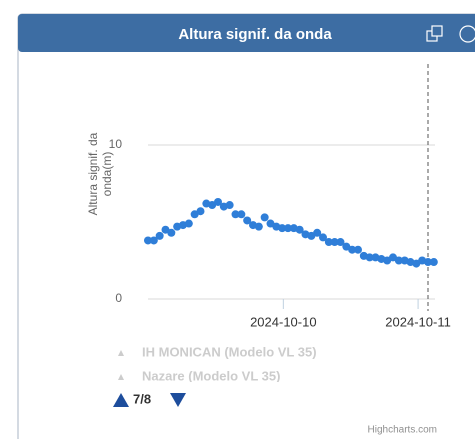 The width and height of the screenshot is (475, 439). What do you see at coordinates (121, 400) in the screenshot?
I see `legend-page-up` at bounding box center [121, 400].